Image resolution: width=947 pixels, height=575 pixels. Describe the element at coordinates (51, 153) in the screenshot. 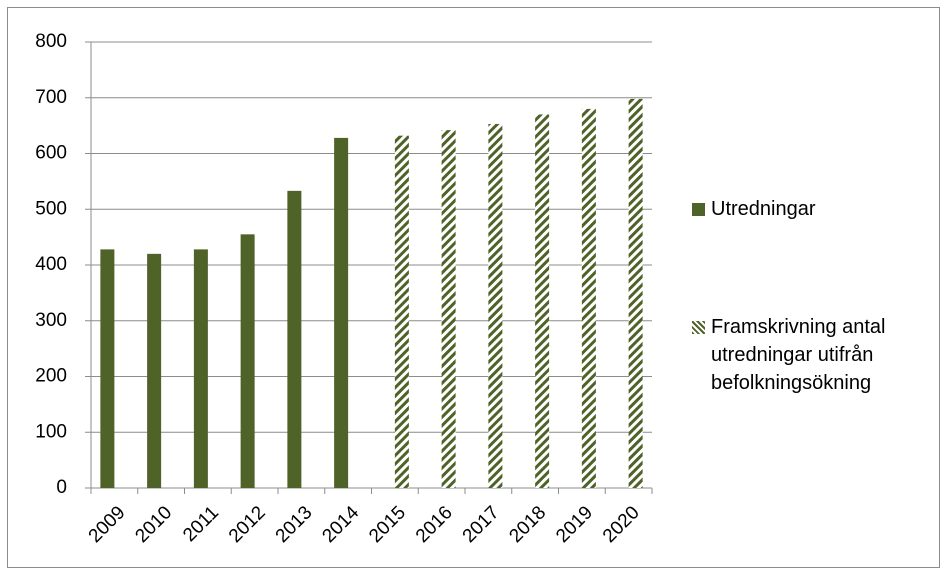

I see `y-tick-label: 600` at that location.